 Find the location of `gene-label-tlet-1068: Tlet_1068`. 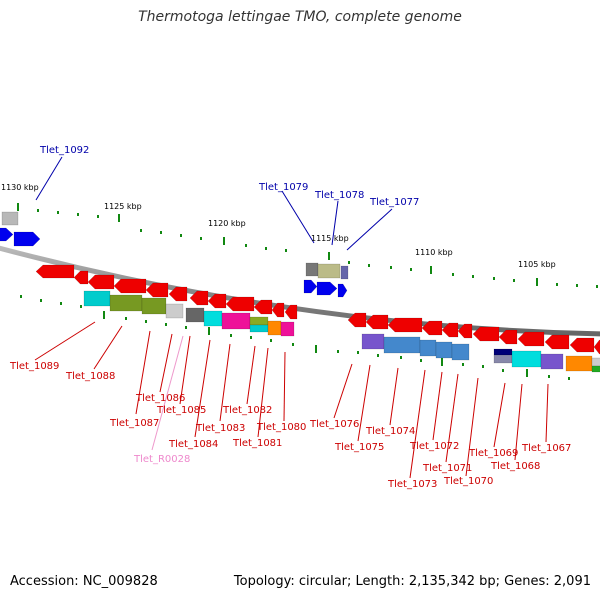

gene-label-tlet-1068: Tlet_1068 is located at coordinates (515, 466).